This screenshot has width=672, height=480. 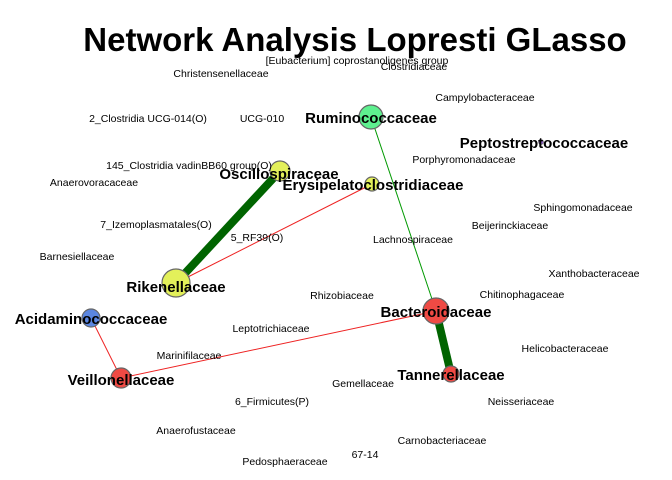 What do you see at coordinates (463, 160) in the screenshot?
I see `isolated-node-label: Porphyromonadaceae` at bounding box center [463, 160].